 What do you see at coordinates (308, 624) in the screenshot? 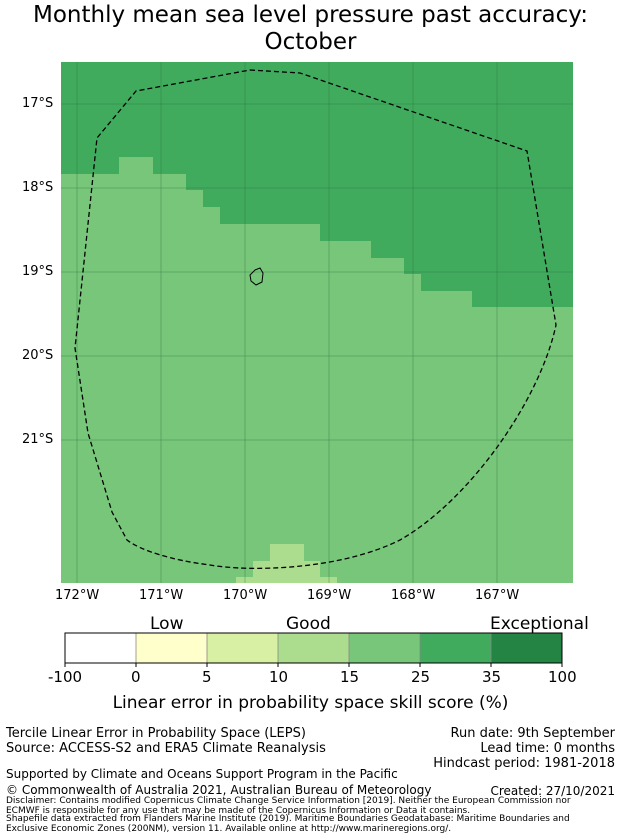
I see `colorbar-category-label: Good` at bounding box center [308, 624].